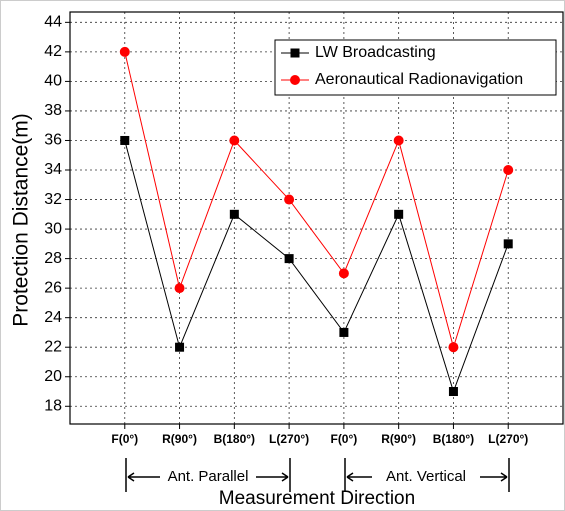 Image resolution: width=565 pixels, height=511 pixels. What do you see at coordinates (53, 317) in the screenshot?
I see `y-tick-label: 24` at bounding box center [53, 317].